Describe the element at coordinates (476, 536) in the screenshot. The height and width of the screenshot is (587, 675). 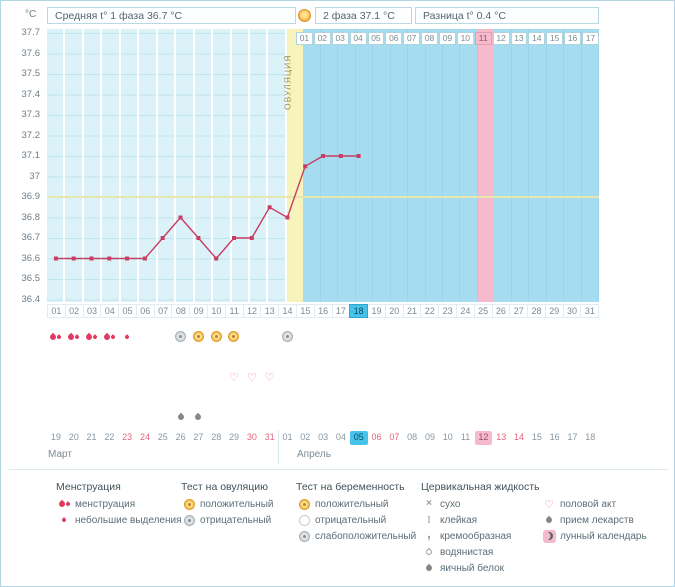
I see `legend-item-label: кремообразная` at that location.